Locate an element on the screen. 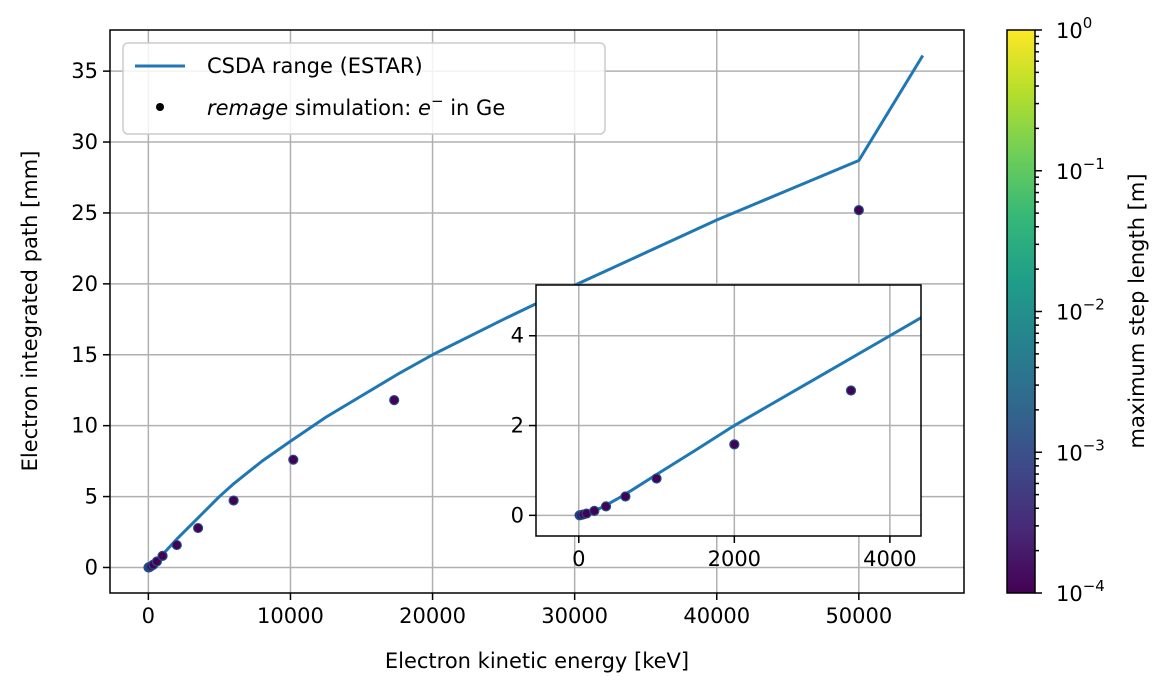  legend-points-tail: in Ge is located at coordinates (475, 108).